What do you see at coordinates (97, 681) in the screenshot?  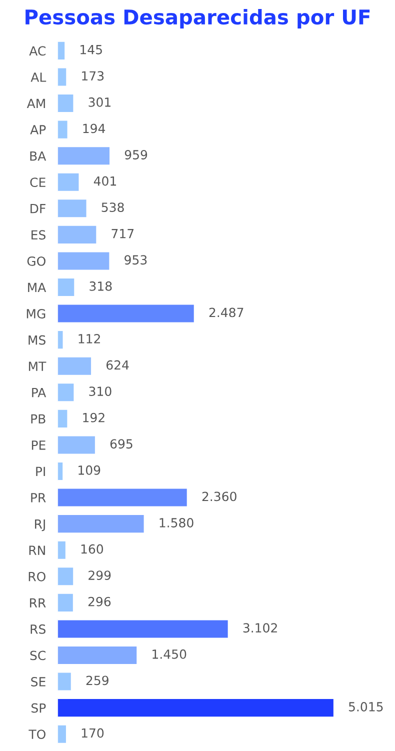 I see `data-label: 259` at bounding box center [97, 681].